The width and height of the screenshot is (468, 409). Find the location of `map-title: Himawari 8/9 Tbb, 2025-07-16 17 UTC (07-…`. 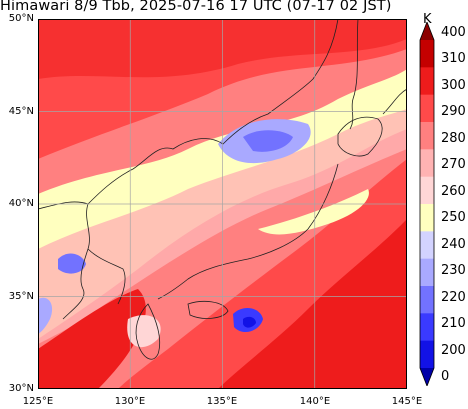

map-title: Himawari 8/9 Tbb, 2025-07-16 17 UTC (07-… is located at coordinates (196, 7).